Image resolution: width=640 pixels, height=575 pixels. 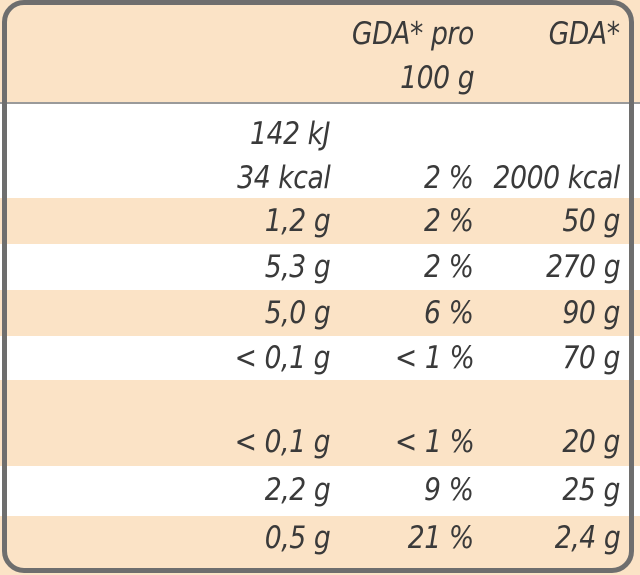 I want to click on row-gda: 70 g, so click(x=591, y=358).